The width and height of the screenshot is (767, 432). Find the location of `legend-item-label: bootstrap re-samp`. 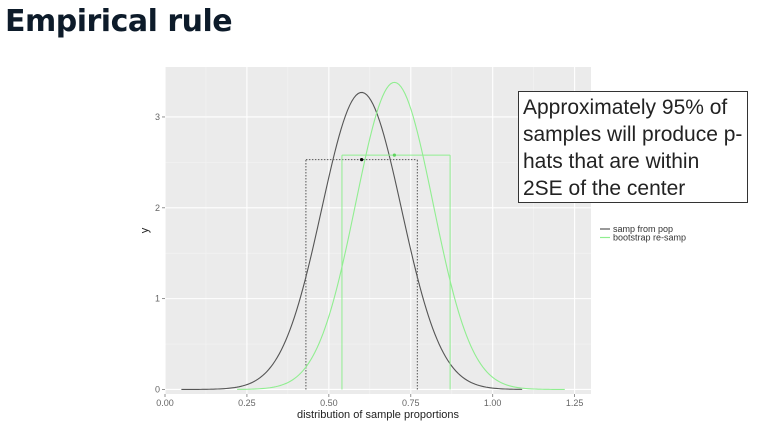

legend-item-label: bootstrap re-samp is located at coordinates (649, 238).